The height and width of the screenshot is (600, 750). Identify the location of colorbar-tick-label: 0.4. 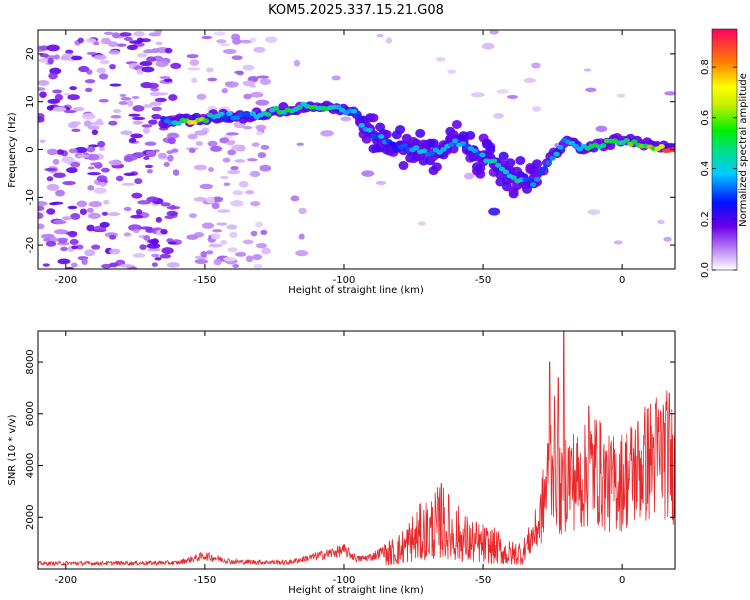
(705, 169).